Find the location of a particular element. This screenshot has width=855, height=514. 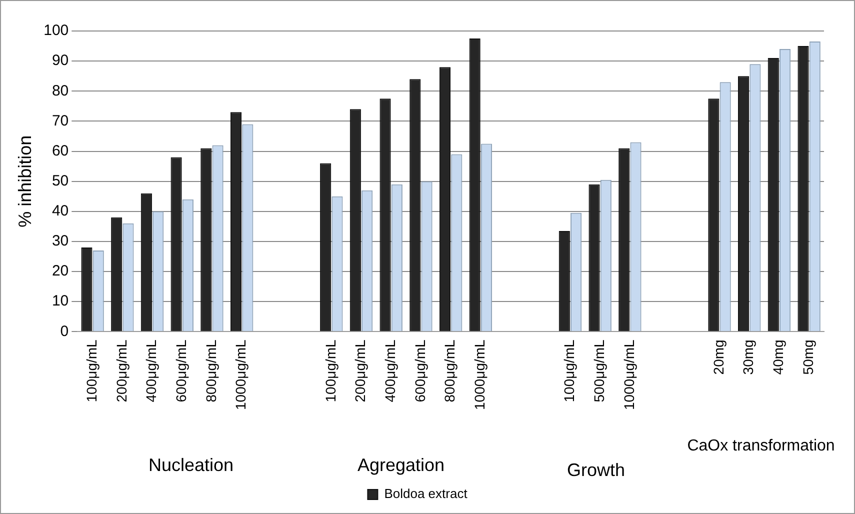

text: CaOx transformation is located at coordinates (761, 445).